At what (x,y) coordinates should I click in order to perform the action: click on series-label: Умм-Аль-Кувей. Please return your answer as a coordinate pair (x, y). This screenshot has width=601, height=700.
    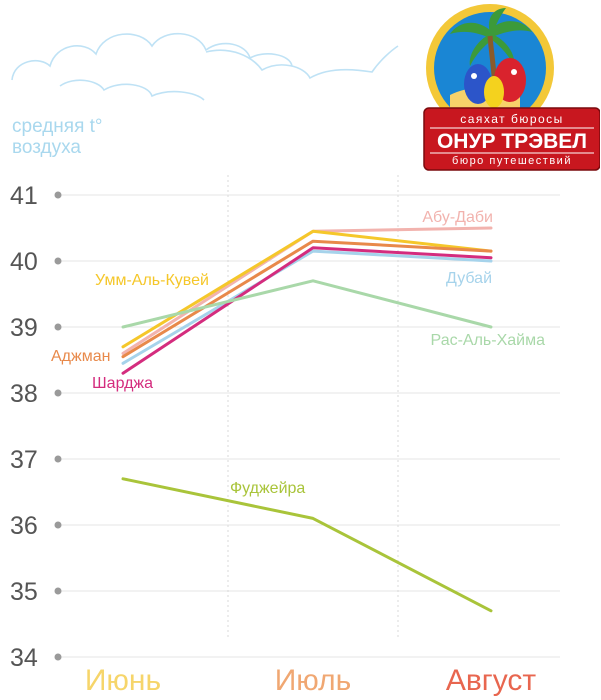
    Looking at the image, I should click on (152, 280).